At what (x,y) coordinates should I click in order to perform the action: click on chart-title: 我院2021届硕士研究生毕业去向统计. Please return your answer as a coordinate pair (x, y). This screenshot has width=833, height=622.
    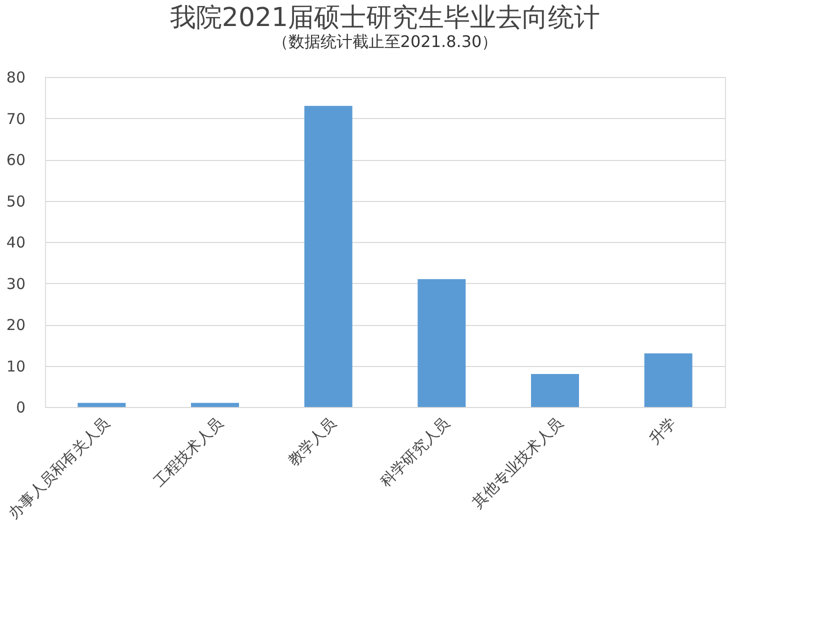
    Looking at the image, I should click on (385, 18).